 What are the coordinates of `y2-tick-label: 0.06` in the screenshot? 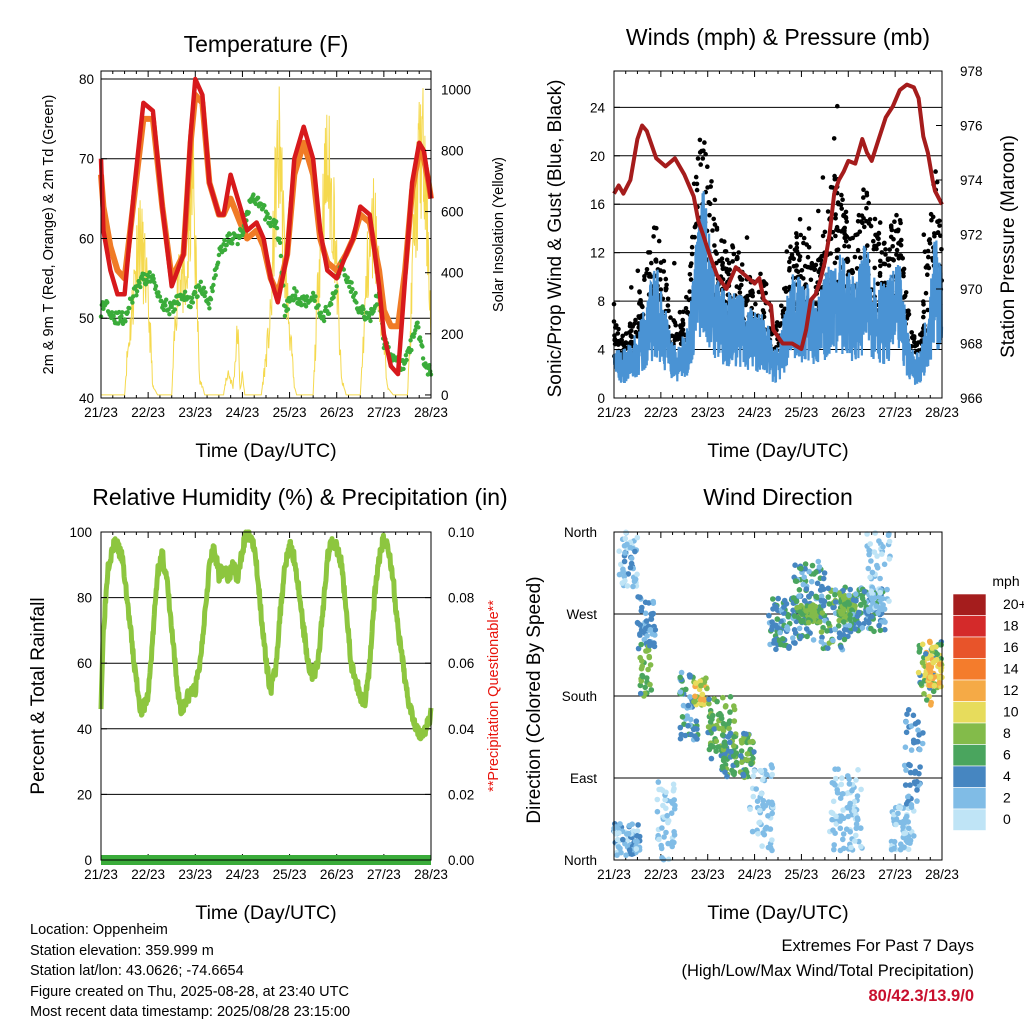 It's located at (461, 663).